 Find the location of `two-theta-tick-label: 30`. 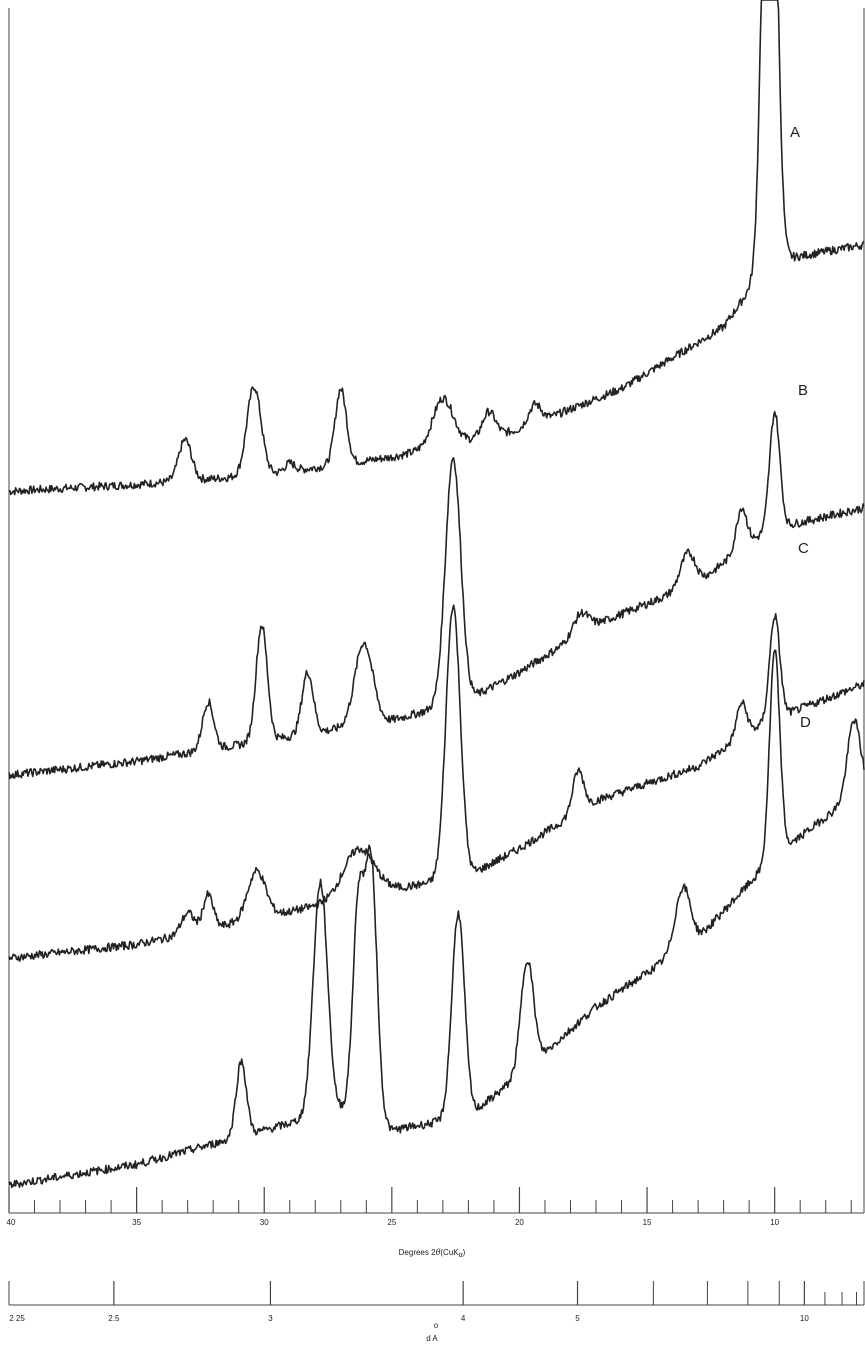

two-theta-tick-label: 30 is located at coordinates (264, 1222).